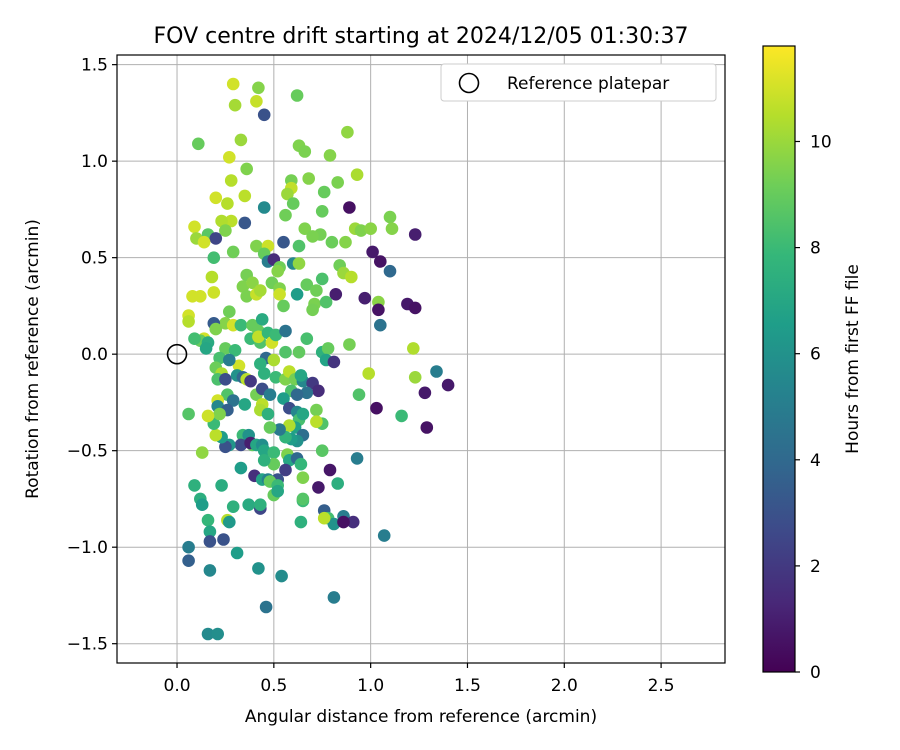 Image resolution: width=900 pixels, height=750 pixels. I want to click on y-tick-label: 0.5, so click(94, 259).